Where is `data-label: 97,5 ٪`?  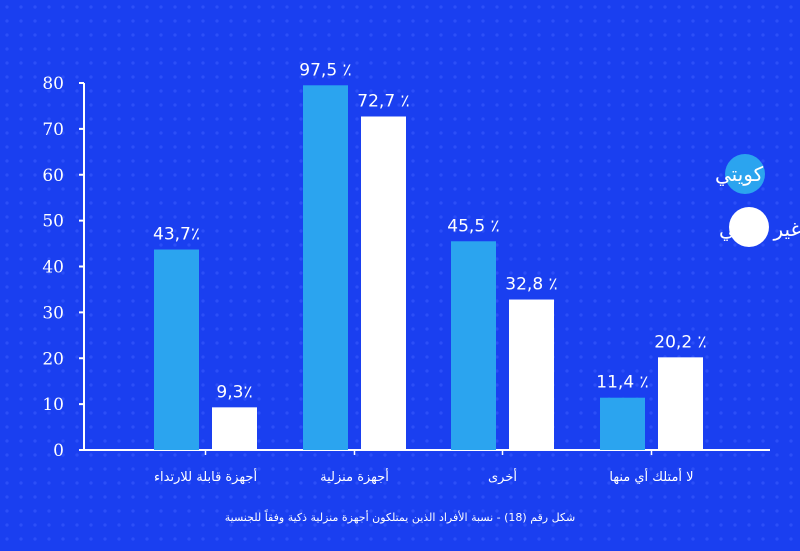
data-label: 97,5 ٪ is located at coordinates (325, 70).